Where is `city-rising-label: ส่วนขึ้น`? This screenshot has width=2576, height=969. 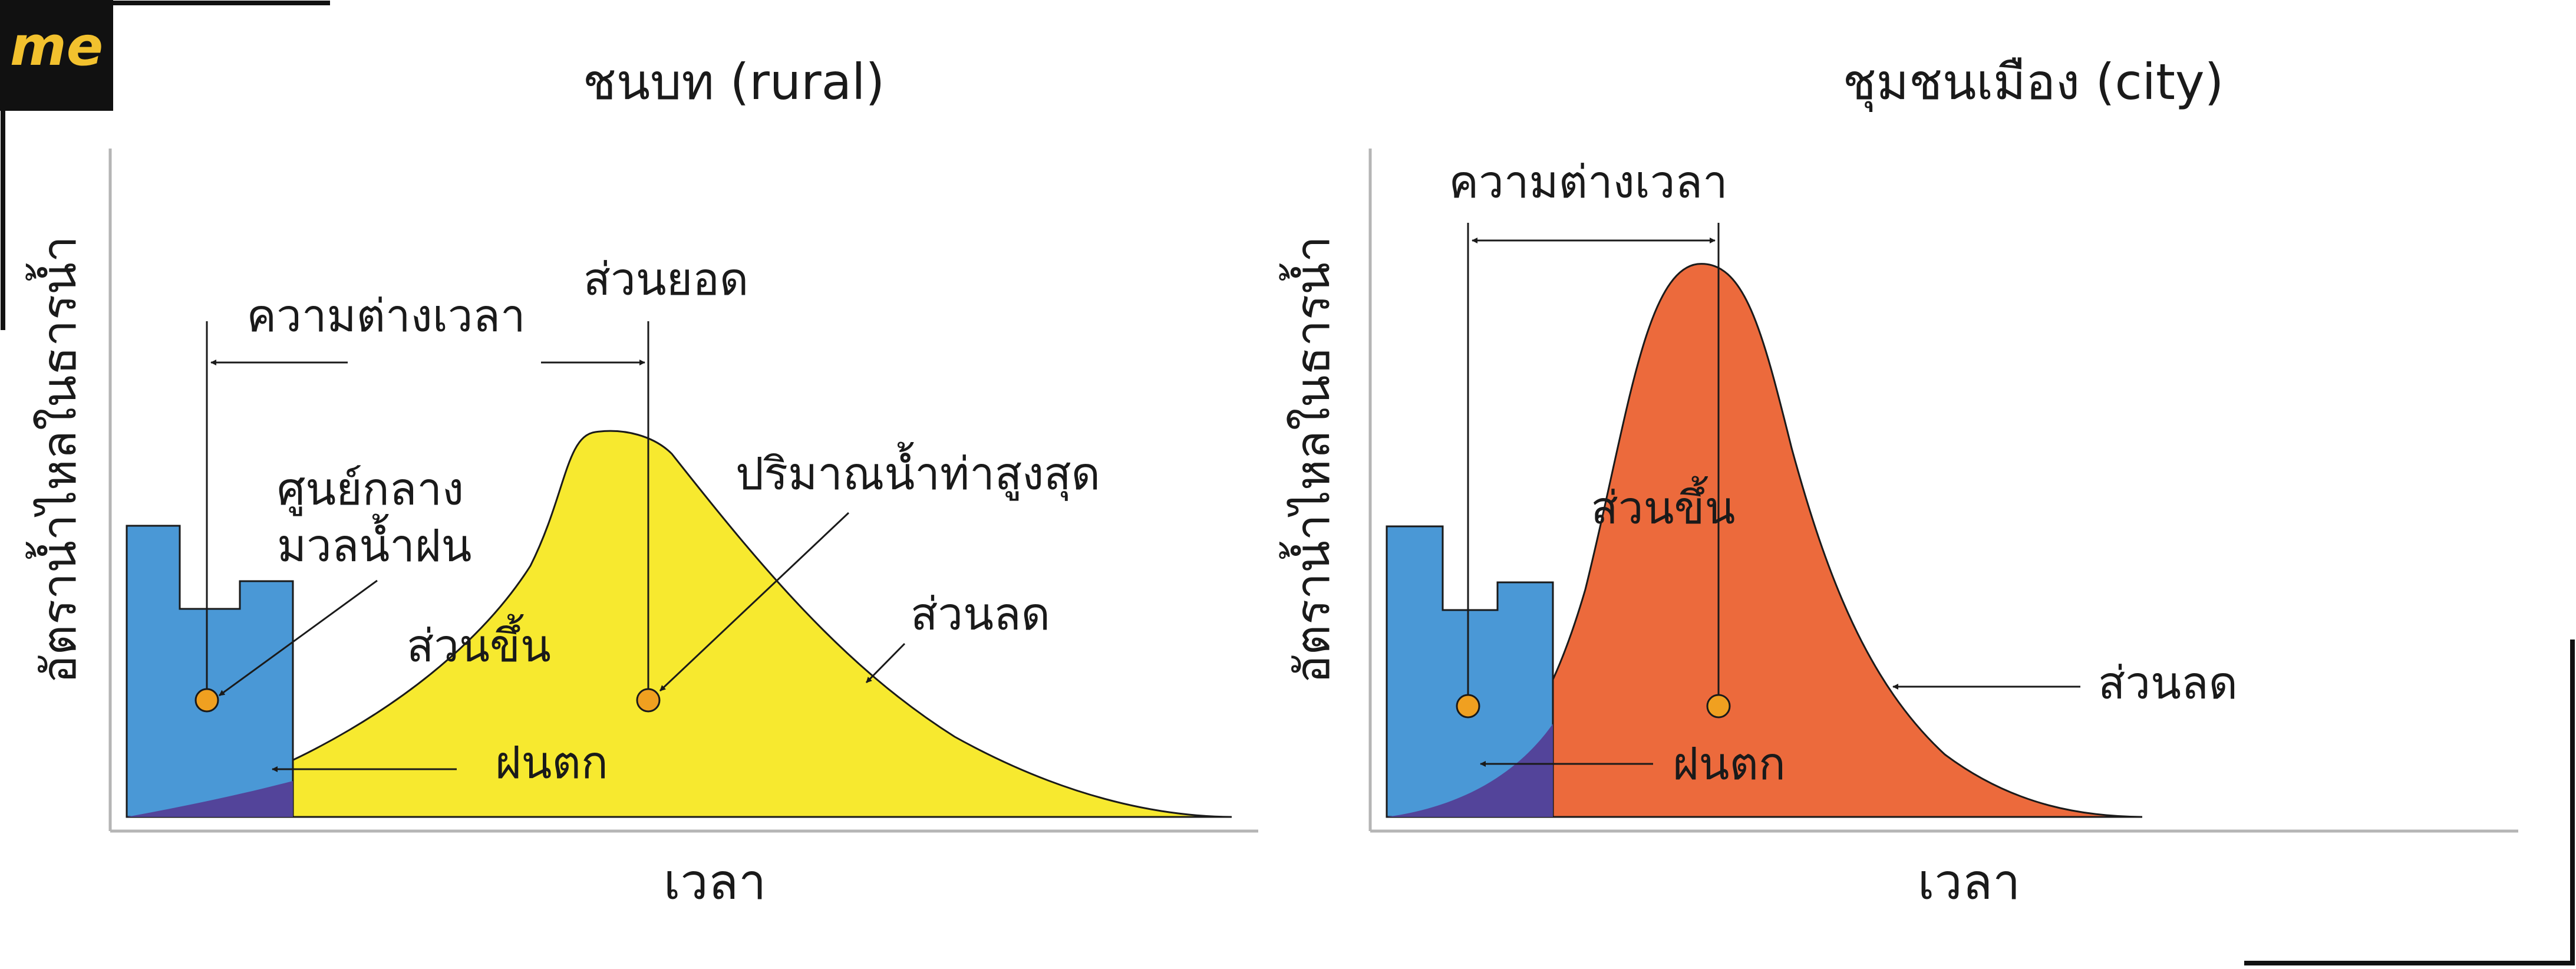
city-rising-label: ส่วนขึ้น is located at coordinates (1664, 505).